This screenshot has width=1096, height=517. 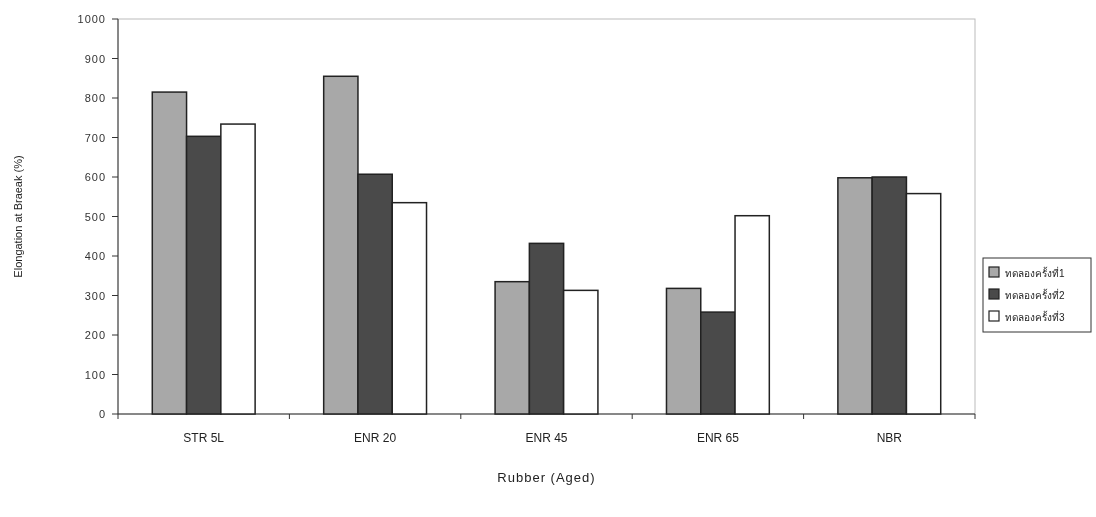 What do you see at coordinates (1035, 316) in the screenshot?
I see `legend-label: ทดลองครั้งที่3` at bounding box center [1035, 316].